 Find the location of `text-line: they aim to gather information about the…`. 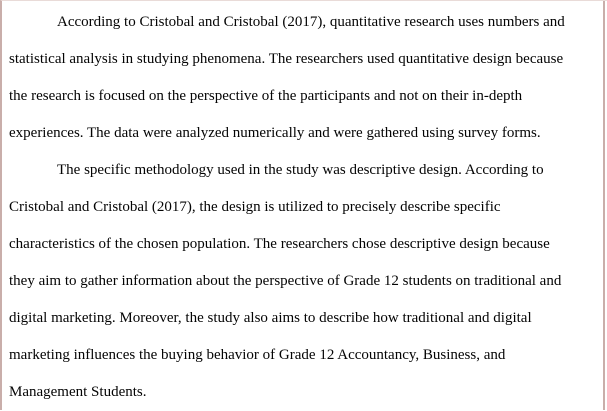

text-line: they aim to gather information about the… is located at coordinates (285, 281).